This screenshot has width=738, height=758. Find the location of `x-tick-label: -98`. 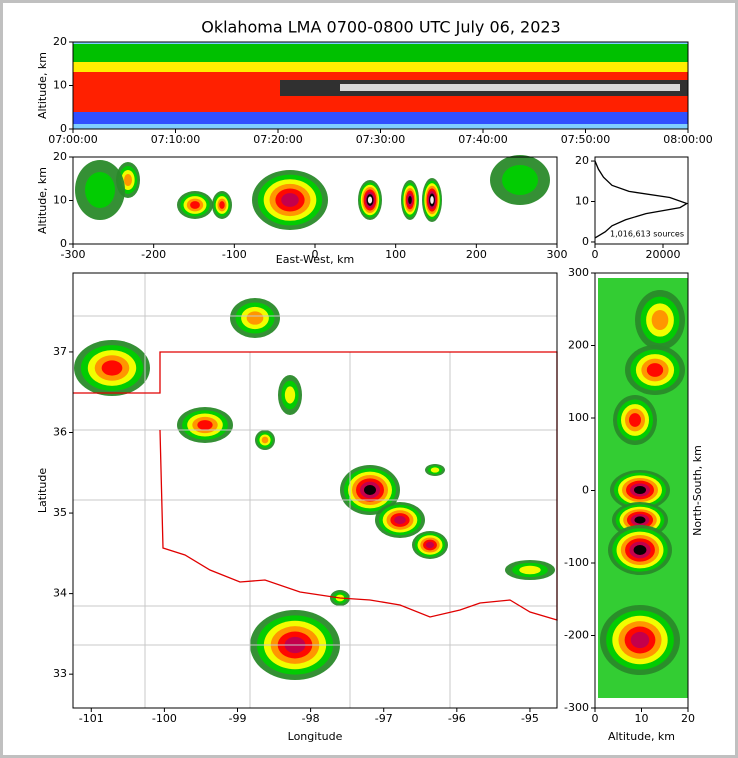

x-tick-label: -98 is located at coordinates (311, 718).